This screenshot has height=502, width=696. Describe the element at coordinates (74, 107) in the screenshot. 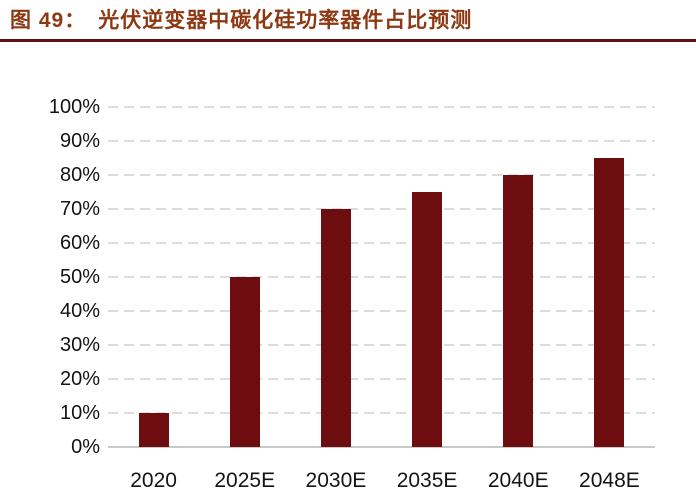

I see `y-axis-tick-label: 100%` at that location.